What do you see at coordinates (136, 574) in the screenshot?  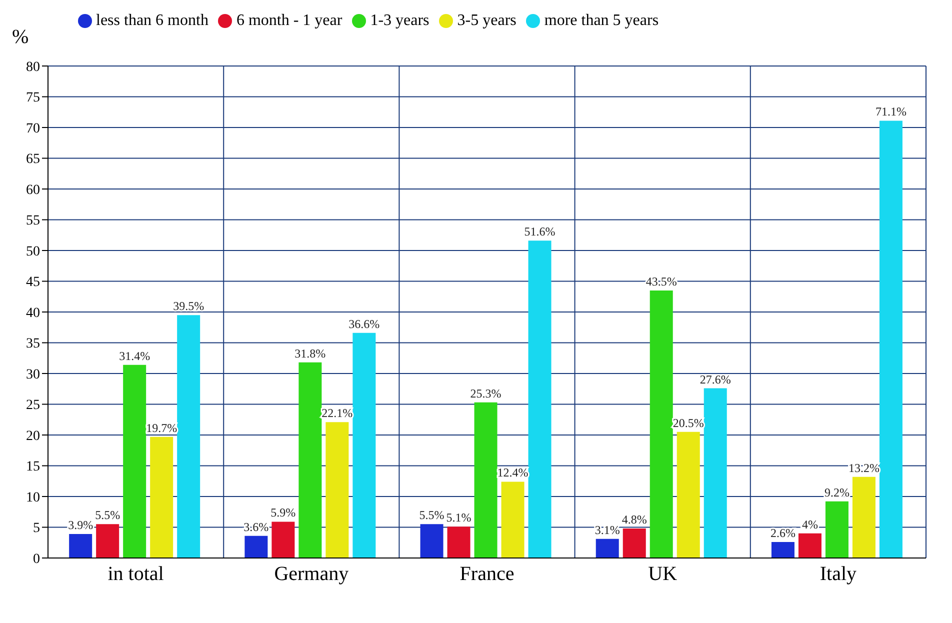 I see `x-tick-label: in total` at bounding box center [136, 574].